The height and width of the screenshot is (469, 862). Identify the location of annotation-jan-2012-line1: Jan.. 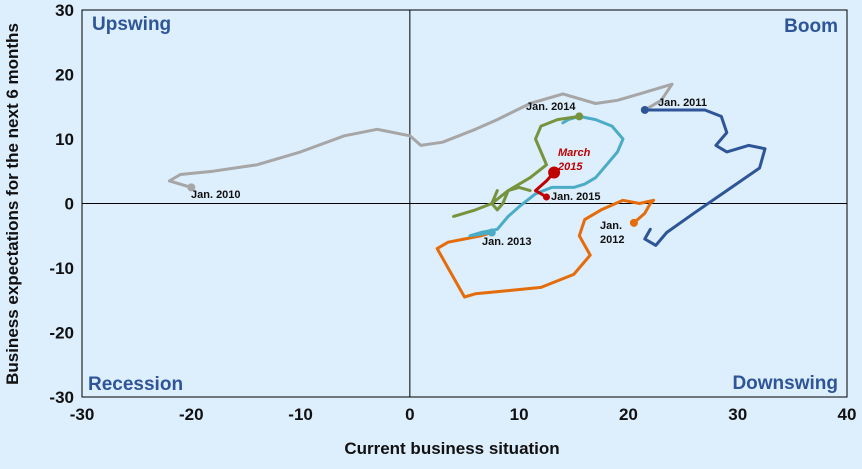
(611, 226).